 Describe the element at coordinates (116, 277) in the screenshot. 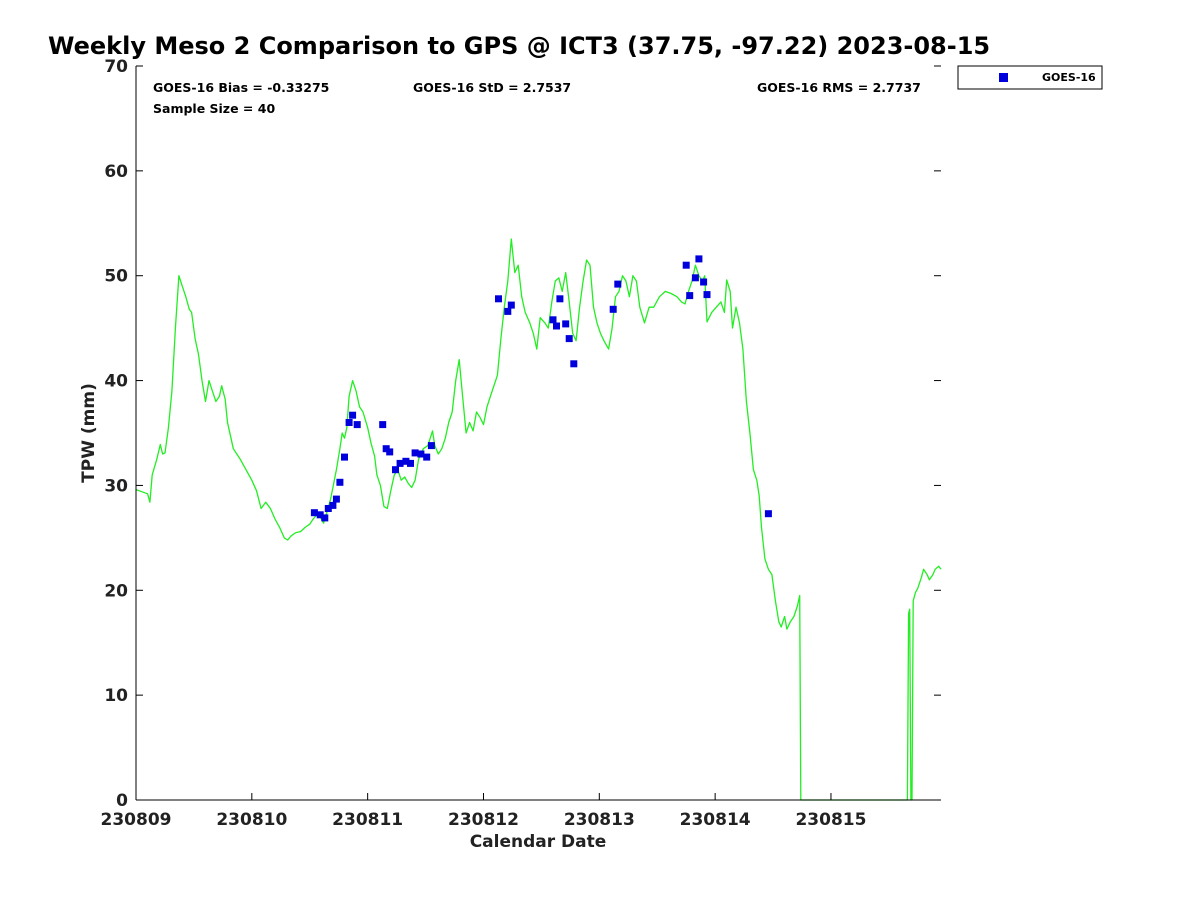

I see `y-tick-label: 50` at that location.